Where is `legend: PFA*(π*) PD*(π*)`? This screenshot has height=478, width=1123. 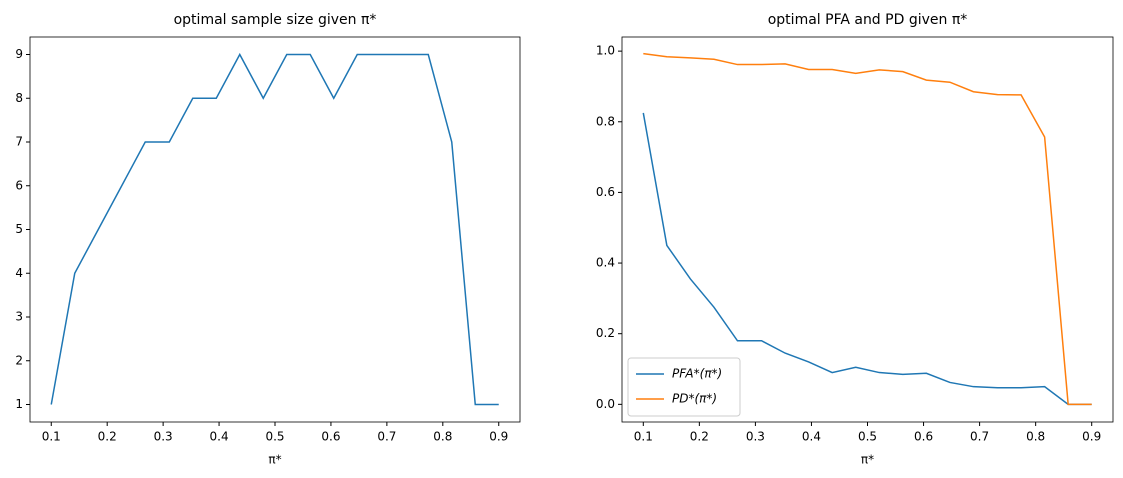 legend: PFA*(π*) PD*(π*) is located at coordinates (684, 387).